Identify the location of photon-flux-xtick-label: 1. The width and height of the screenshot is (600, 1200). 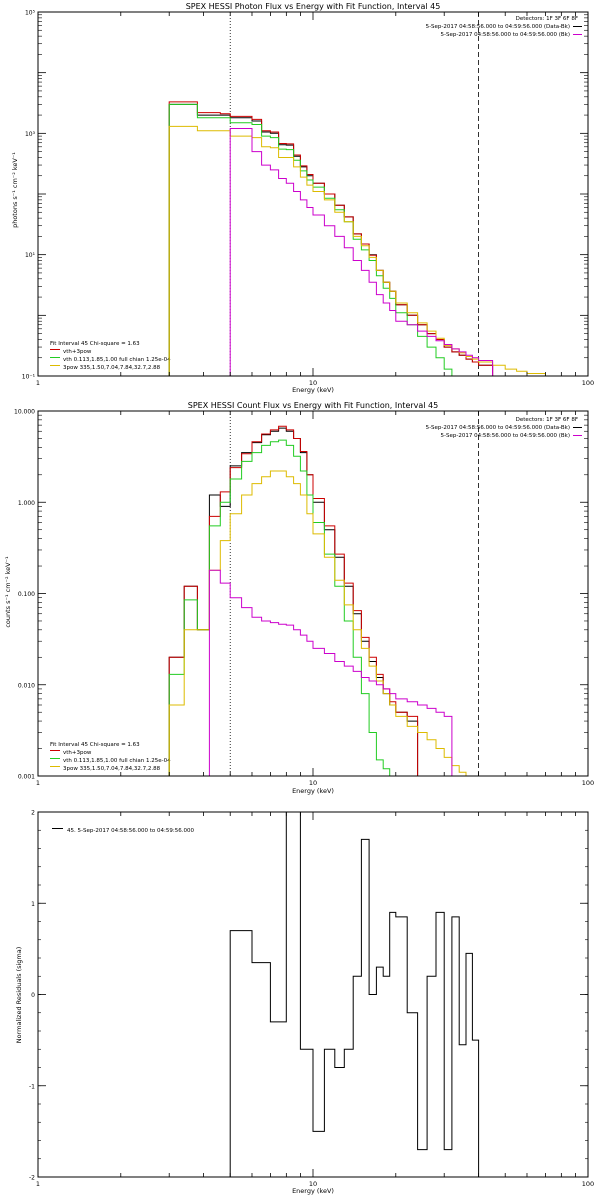
(38, 383).